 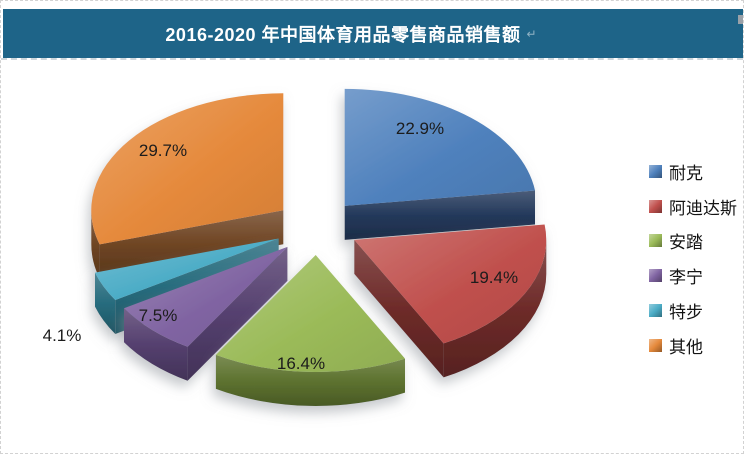 I want to click on legend-item: 其他, so click(x=693, y=345).